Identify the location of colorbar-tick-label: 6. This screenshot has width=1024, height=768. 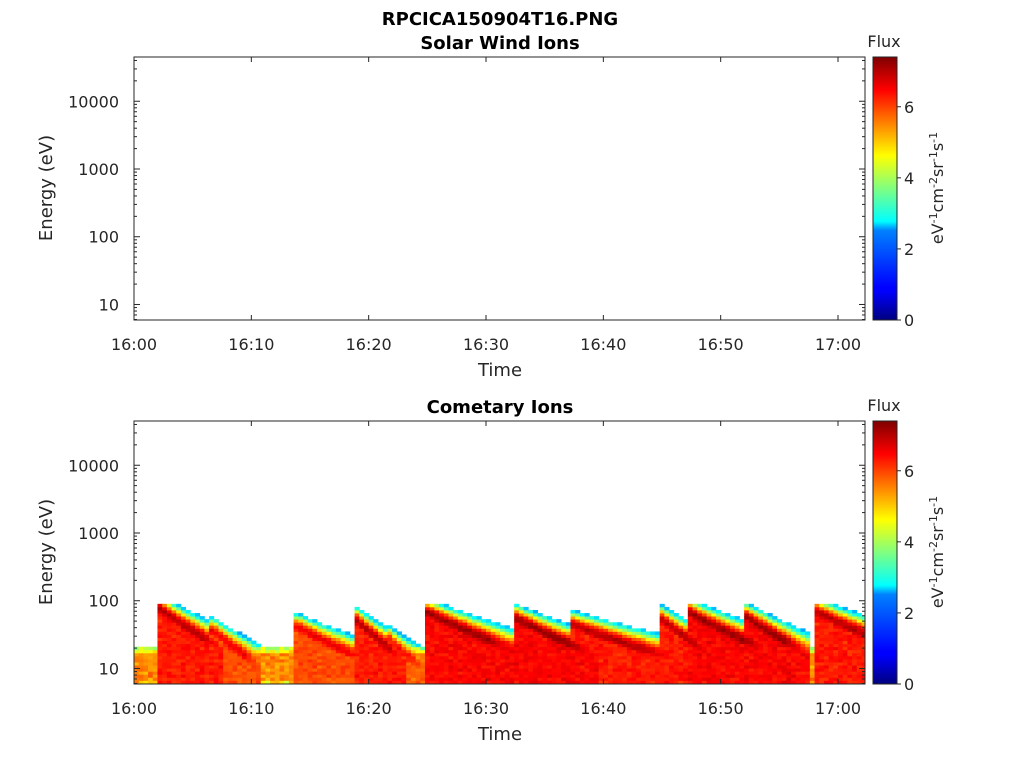
(909, 107).